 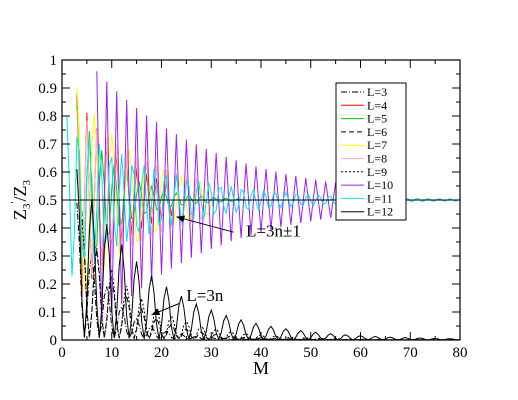 I want to click on x-tick-label: 10, so click(x=111, y=353).